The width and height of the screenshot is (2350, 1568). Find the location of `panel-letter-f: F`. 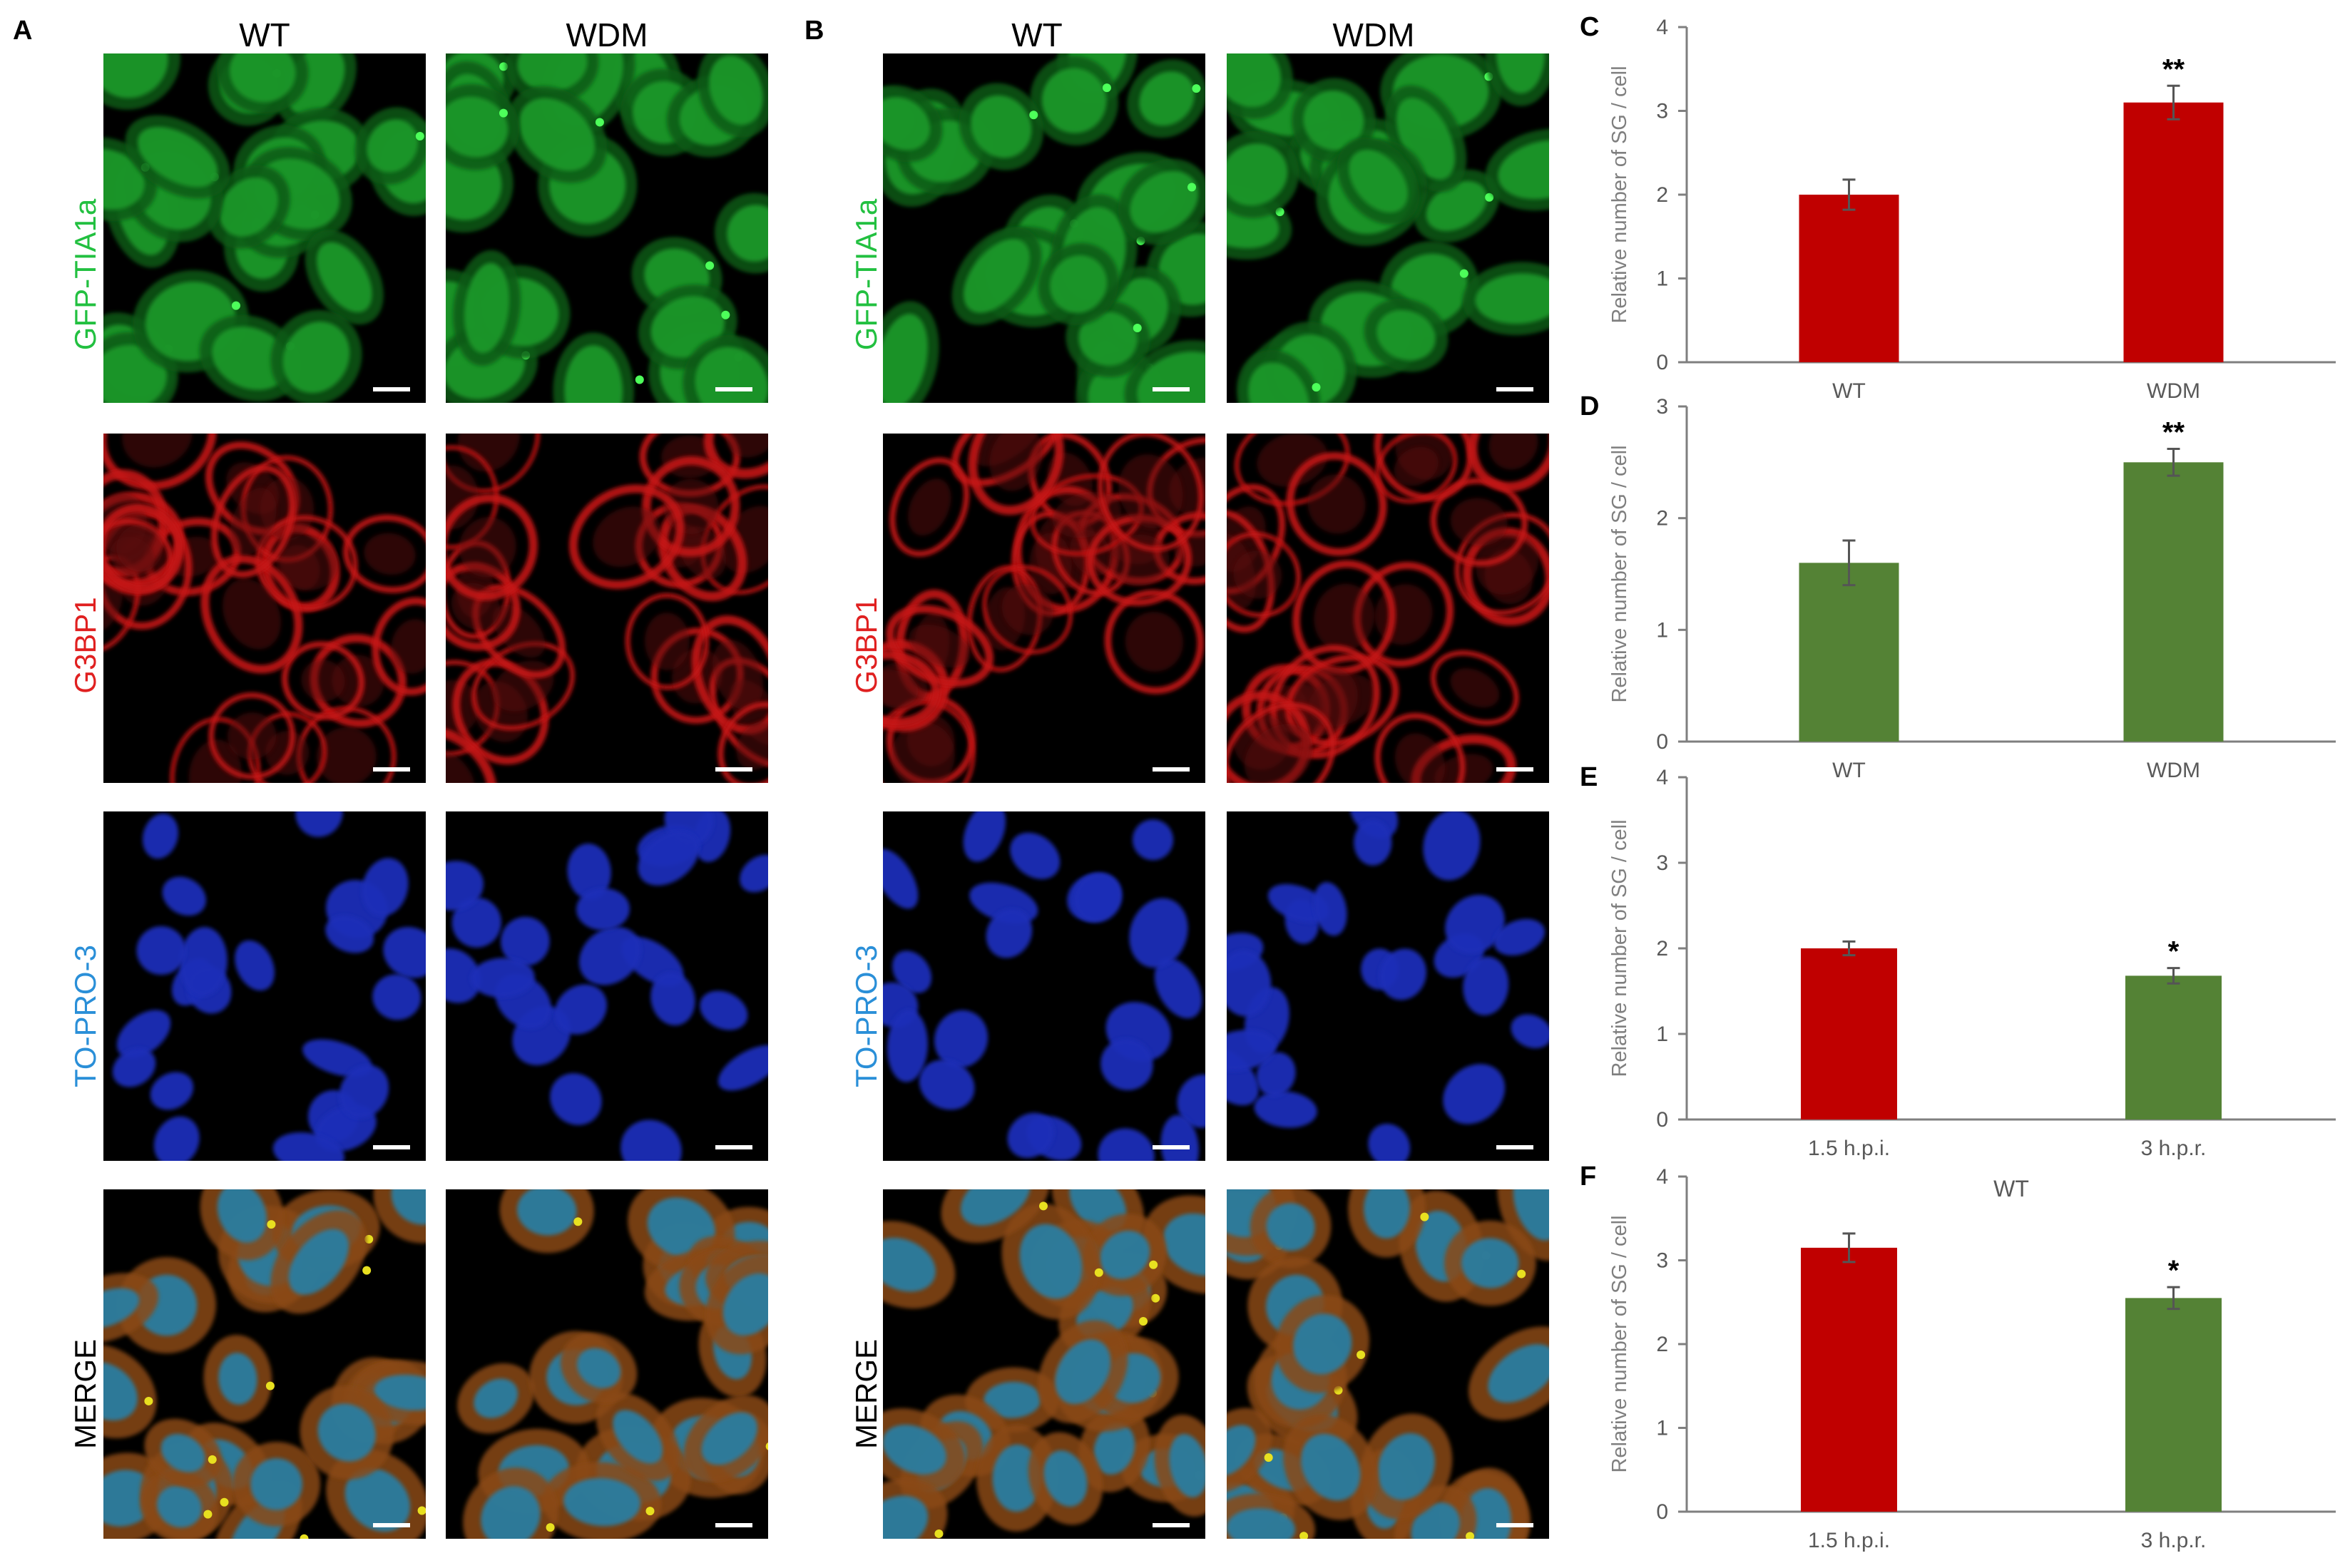

panel-letter-f: F is located at coordinates (1588, 1177).